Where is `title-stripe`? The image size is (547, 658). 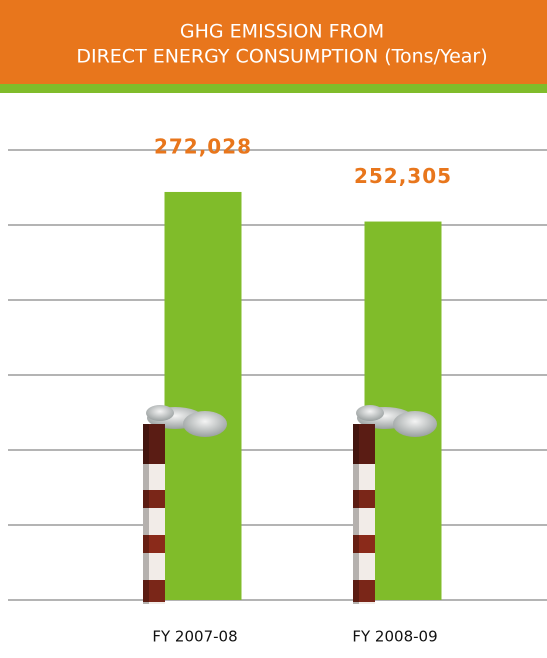 title-stripe is located at coordinates (273, 88).